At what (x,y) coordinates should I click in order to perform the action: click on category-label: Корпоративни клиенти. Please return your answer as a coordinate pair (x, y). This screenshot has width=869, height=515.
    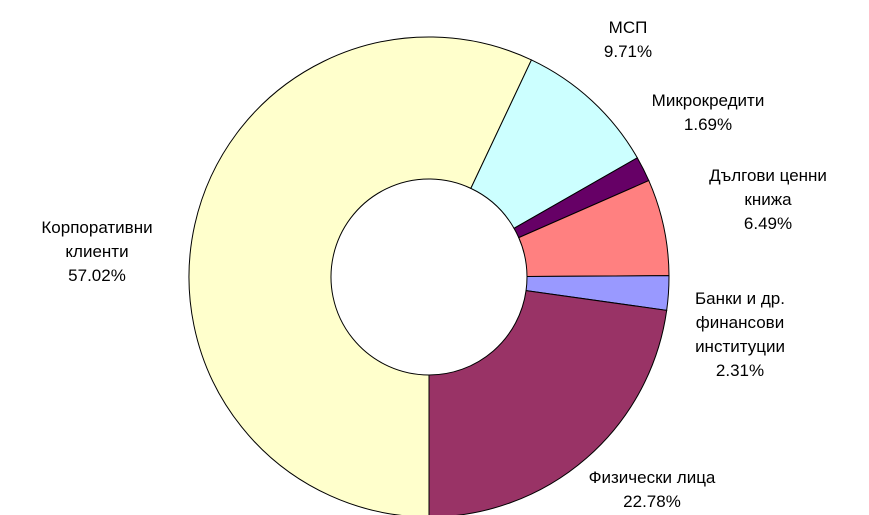
    Looking at the image, I should click on (97, 239).